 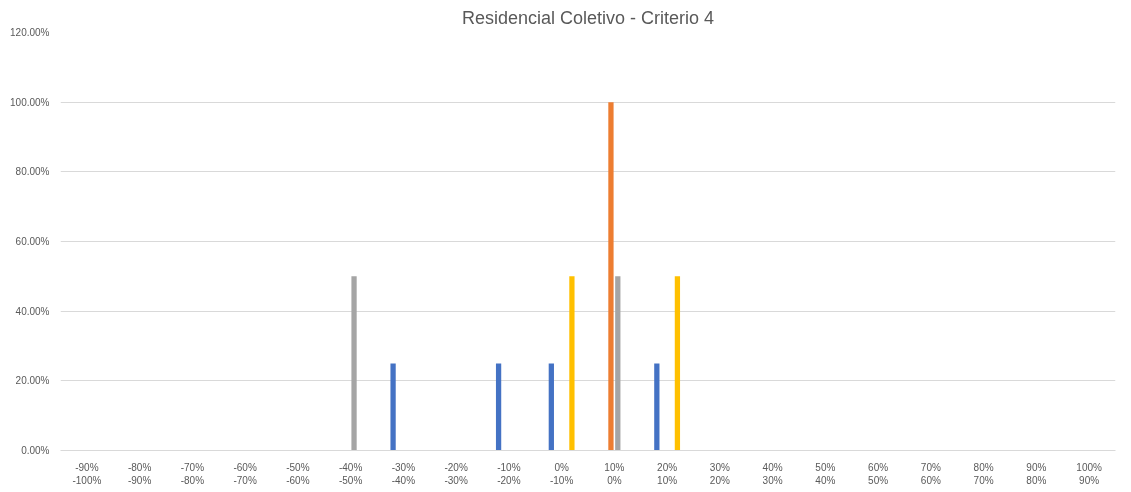 I want to click on x-tick-label: 30% 20%, so click(x=719, y=473).